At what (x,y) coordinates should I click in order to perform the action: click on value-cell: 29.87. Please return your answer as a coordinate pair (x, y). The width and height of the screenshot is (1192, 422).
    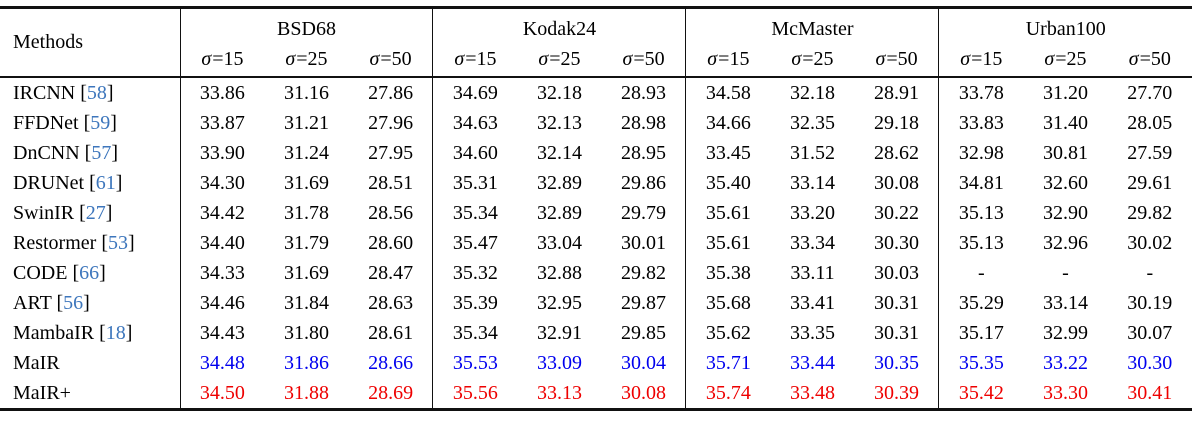
    Looking at the image, I should click on (644, 302).